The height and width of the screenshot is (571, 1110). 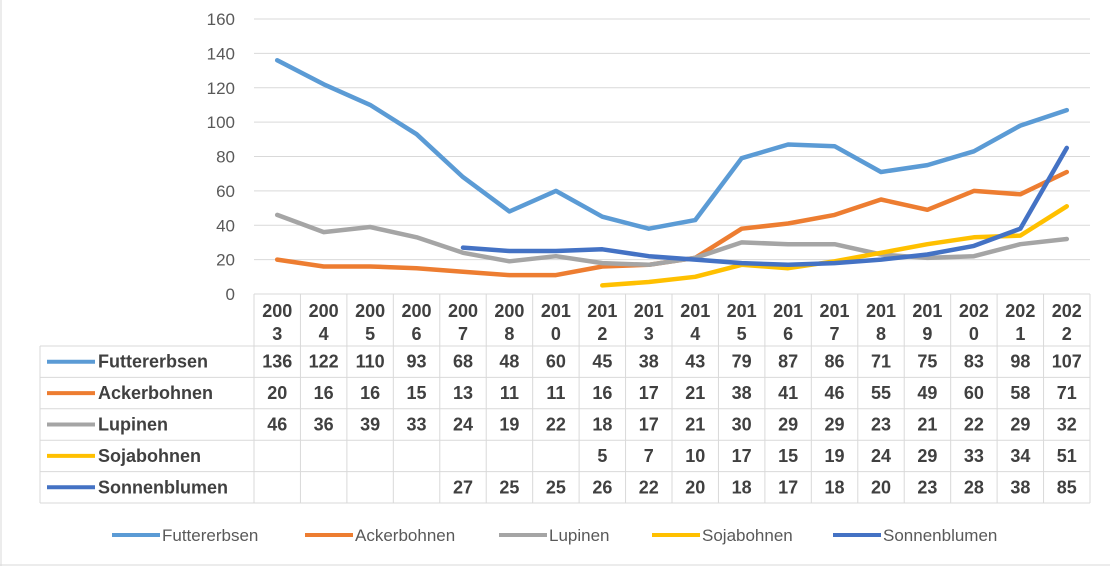 I want to click on x-category-label-line2: 6, so click(x=417, y=334).